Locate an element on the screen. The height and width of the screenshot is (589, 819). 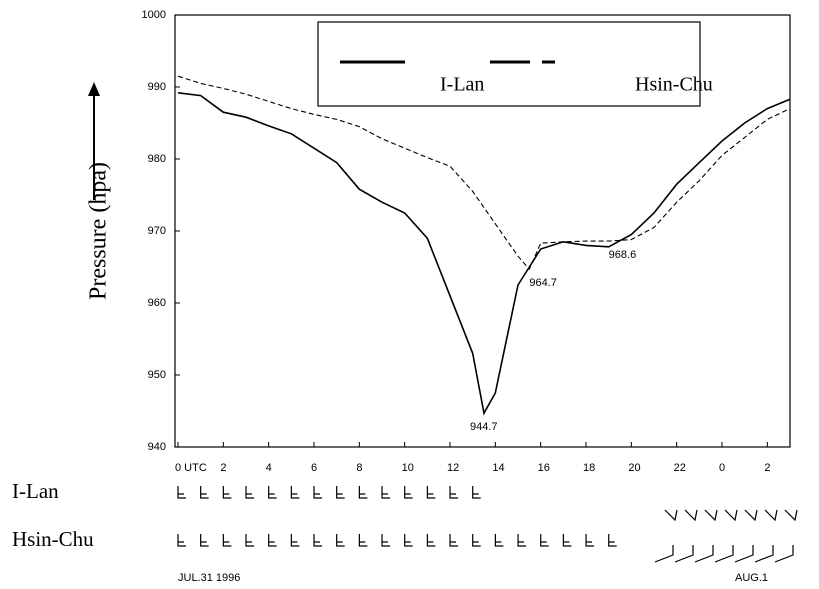
y-tick-label: 960 is located at coordinates (157, 303).